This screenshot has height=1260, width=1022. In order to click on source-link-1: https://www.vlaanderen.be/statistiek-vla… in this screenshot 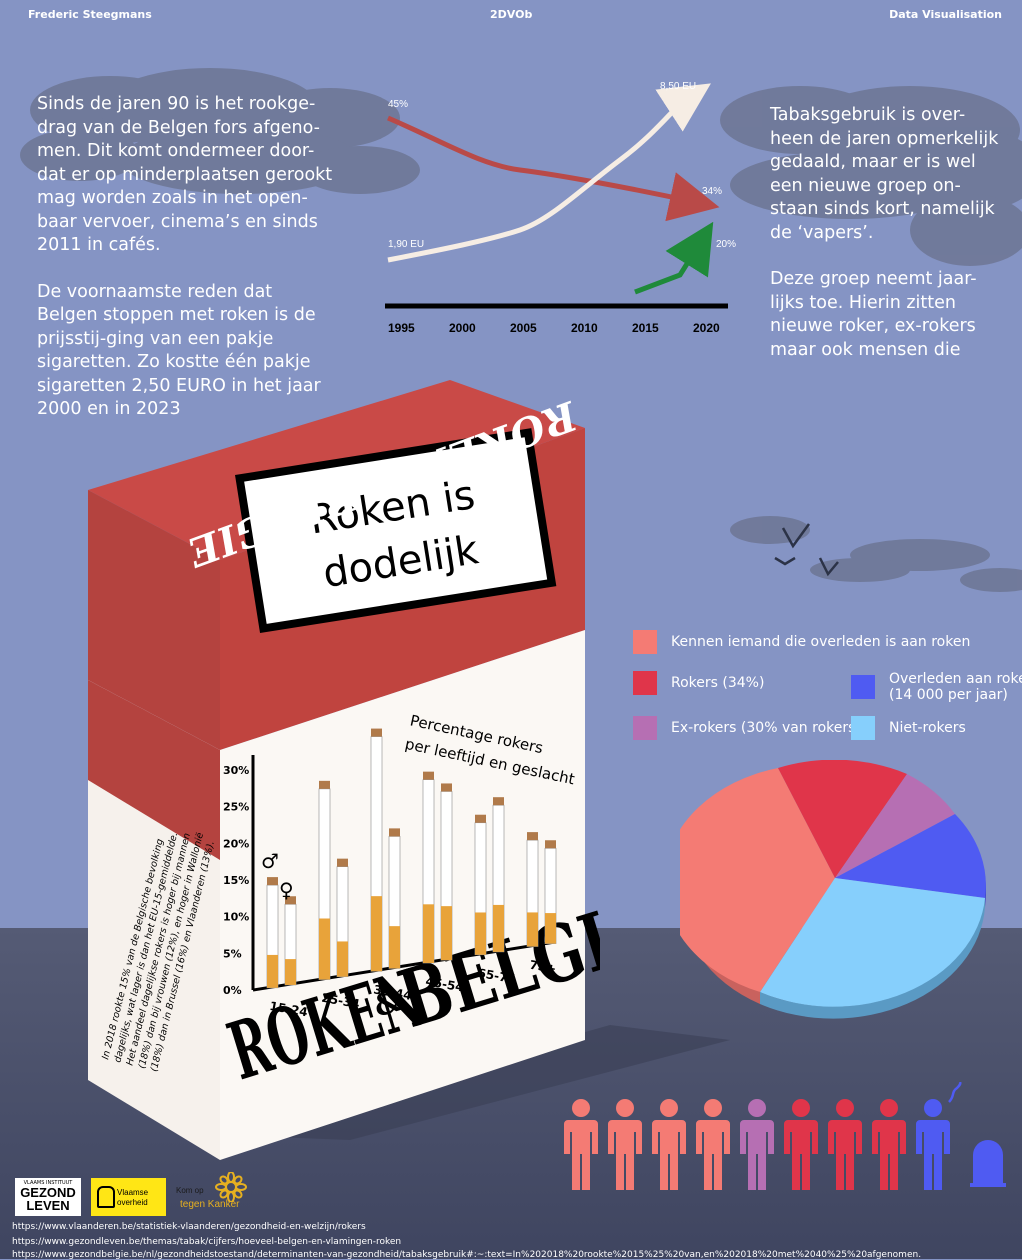, I will do `click(189, 1227)`.